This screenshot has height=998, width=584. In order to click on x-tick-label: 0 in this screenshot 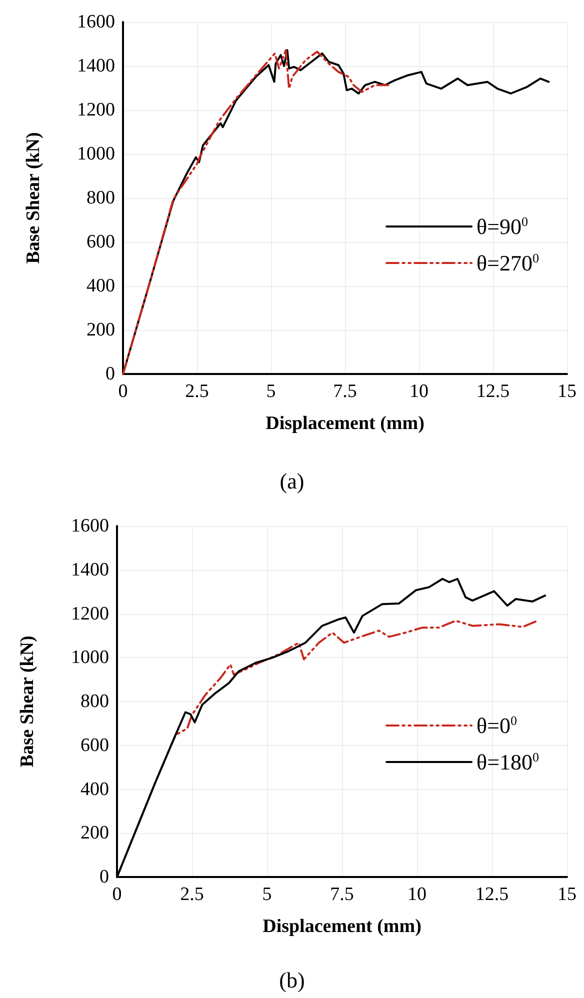, I will do `click(123, 391)`.